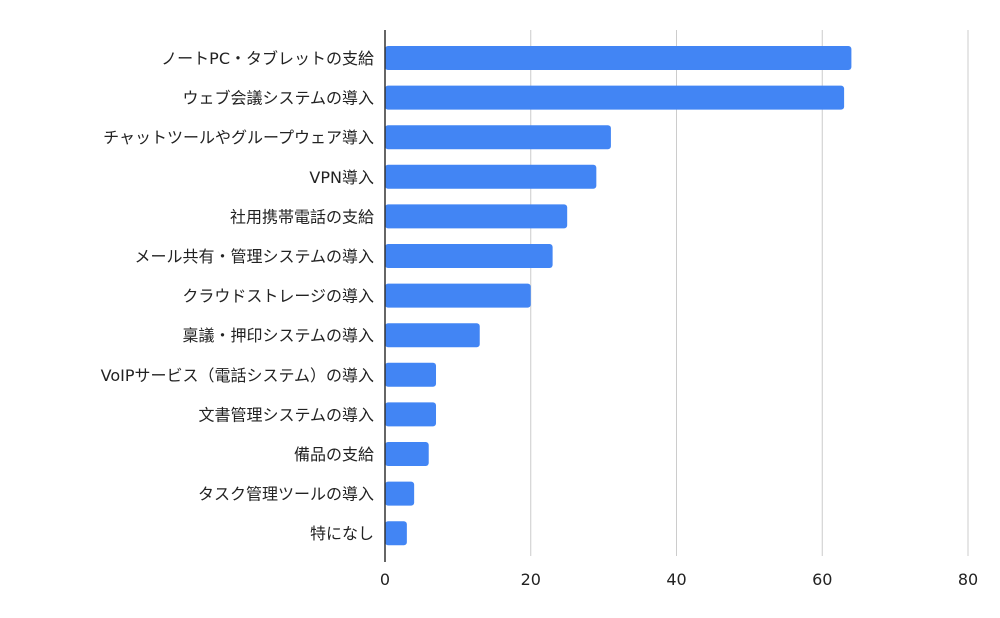 The height and width of the screenshot is (618, 1000). What do you see at coordinates (385, 579) in the screenshot?
I see `x-tick-label: 0` at bounding box center [385, 579].